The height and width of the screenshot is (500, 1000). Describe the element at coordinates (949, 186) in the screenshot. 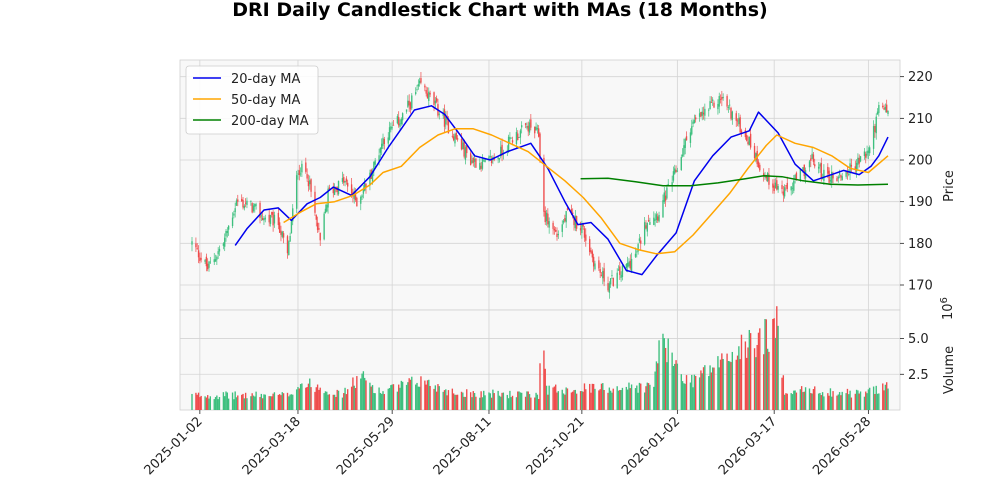

I see `price-axis-label: Price` at that location.